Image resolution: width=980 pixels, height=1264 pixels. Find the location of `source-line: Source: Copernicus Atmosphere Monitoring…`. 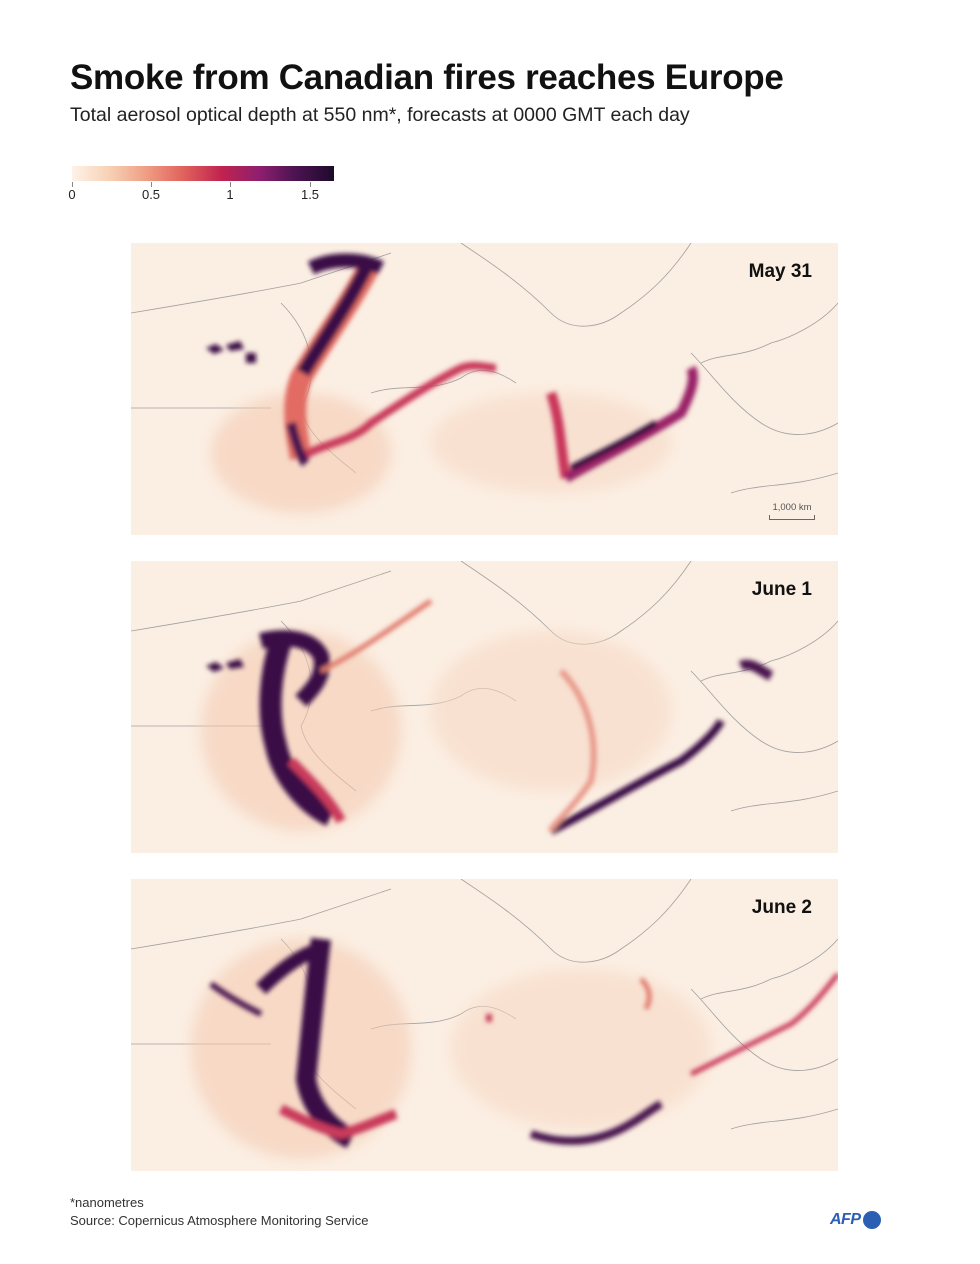

source-line: Source: Copernicus Atmosphere Monitoring… is located at coordinates (219, 1220).